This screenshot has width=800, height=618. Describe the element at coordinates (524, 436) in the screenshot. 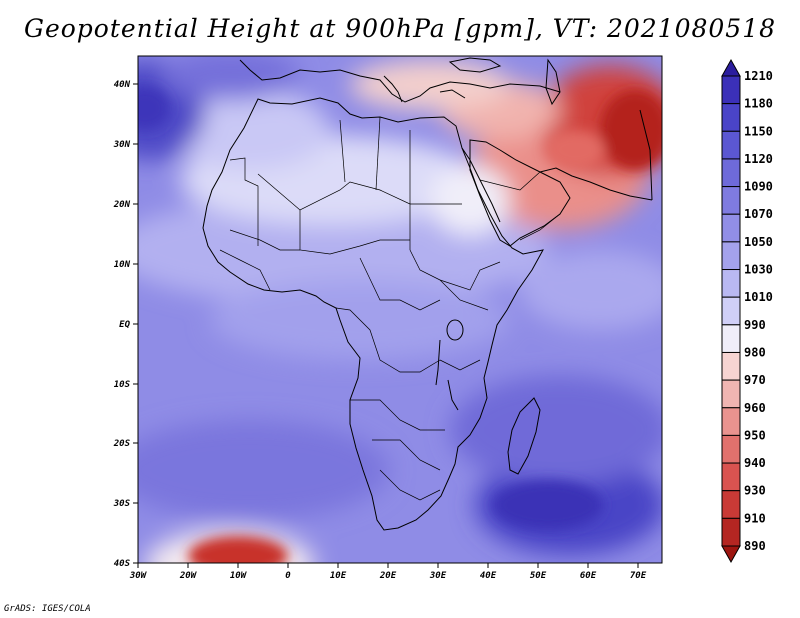

I see `madagascar` at that location.